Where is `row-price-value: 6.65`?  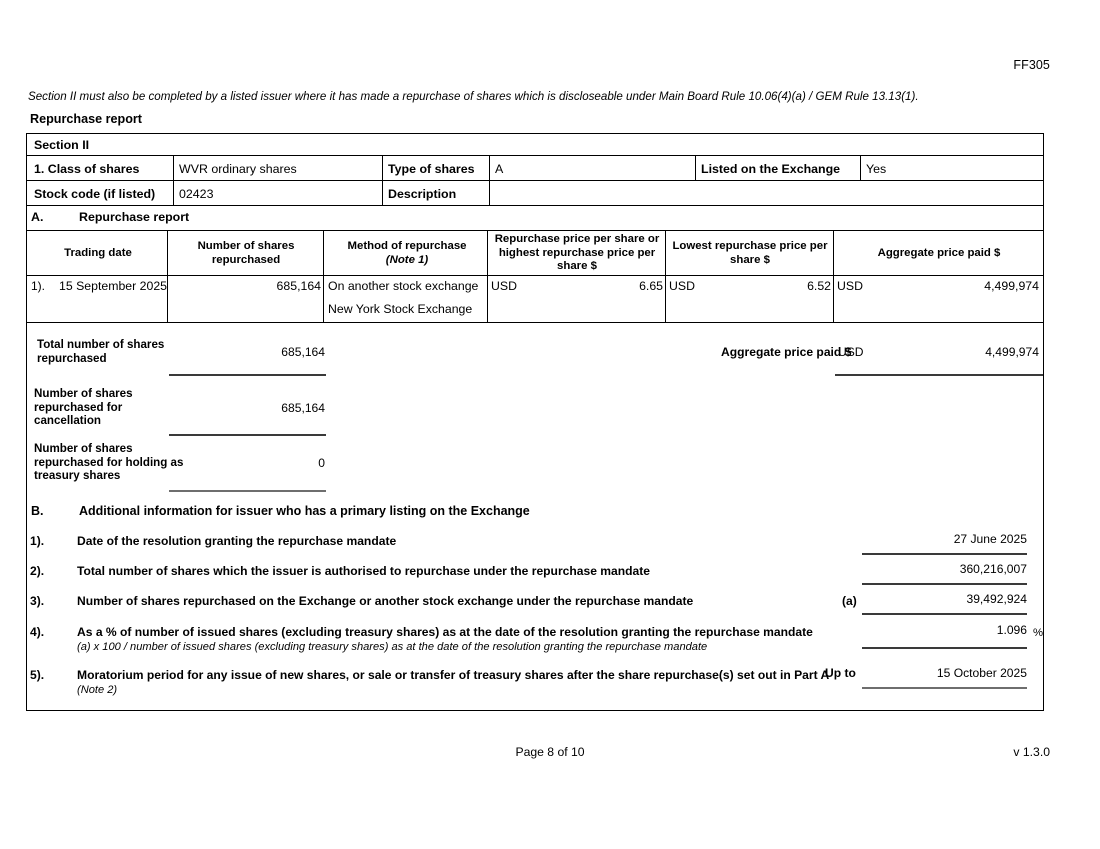
row-price-value: 6.65 is located at coordinates (651, 286).